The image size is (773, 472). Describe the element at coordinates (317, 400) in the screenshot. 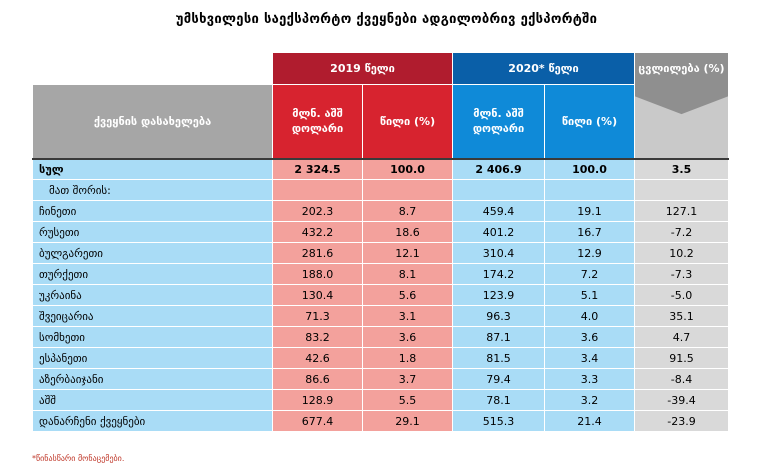

I see `cell-2019-value: 128.9` at that location.